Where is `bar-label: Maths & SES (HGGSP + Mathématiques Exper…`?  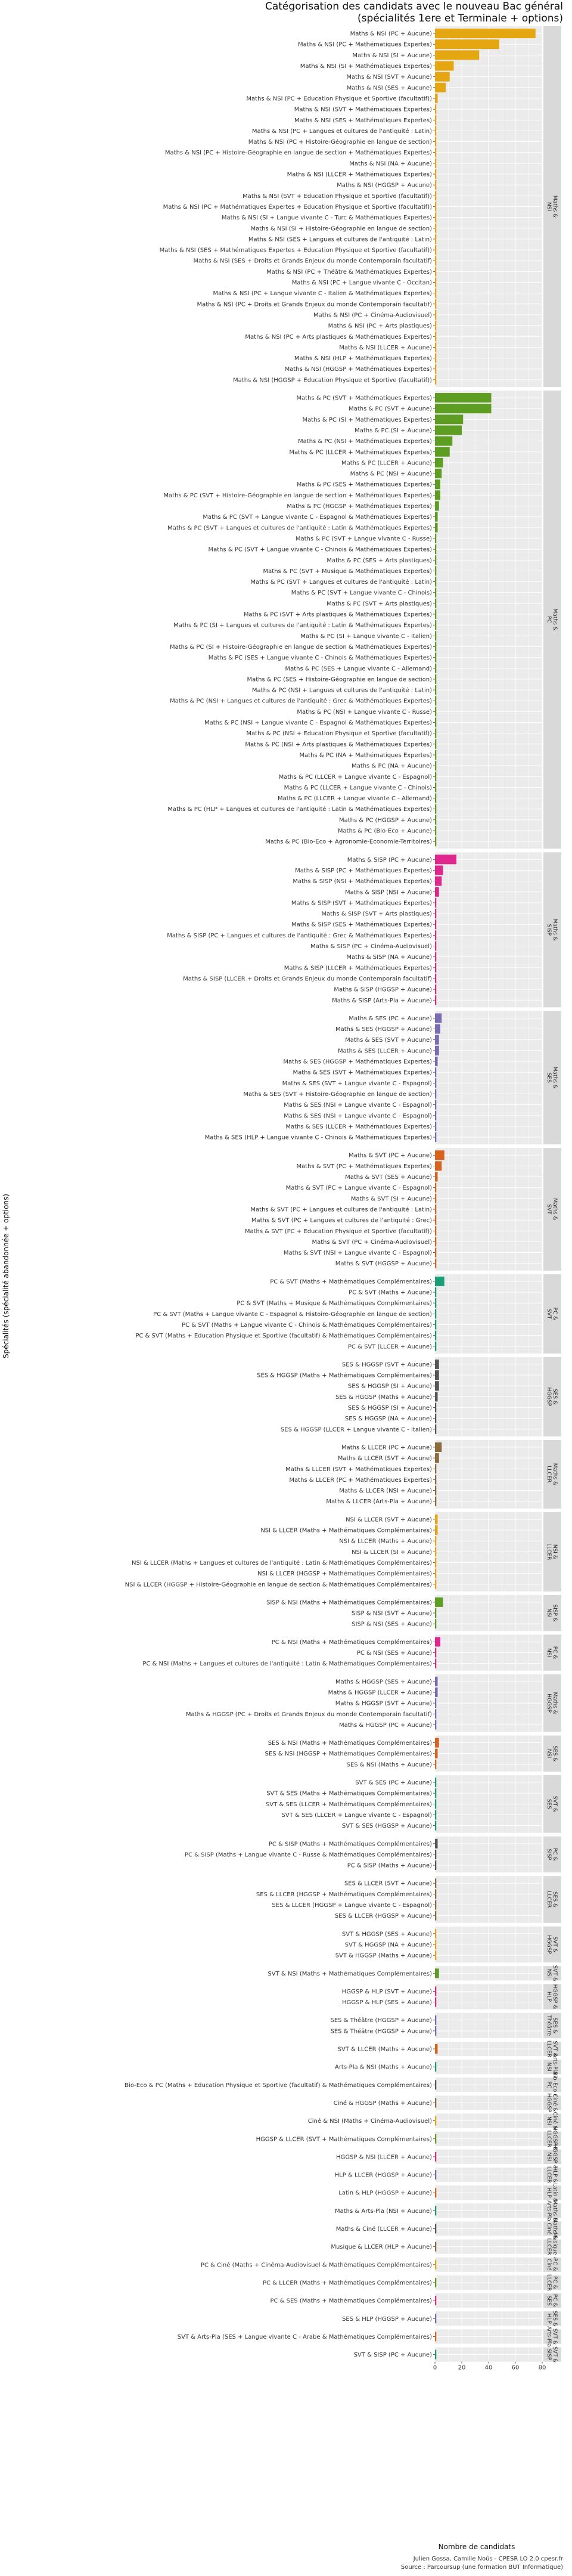 bar-label: Maths & SES (HGGSP + Mathématiques Exper… is located at coordinates (357, 1062).